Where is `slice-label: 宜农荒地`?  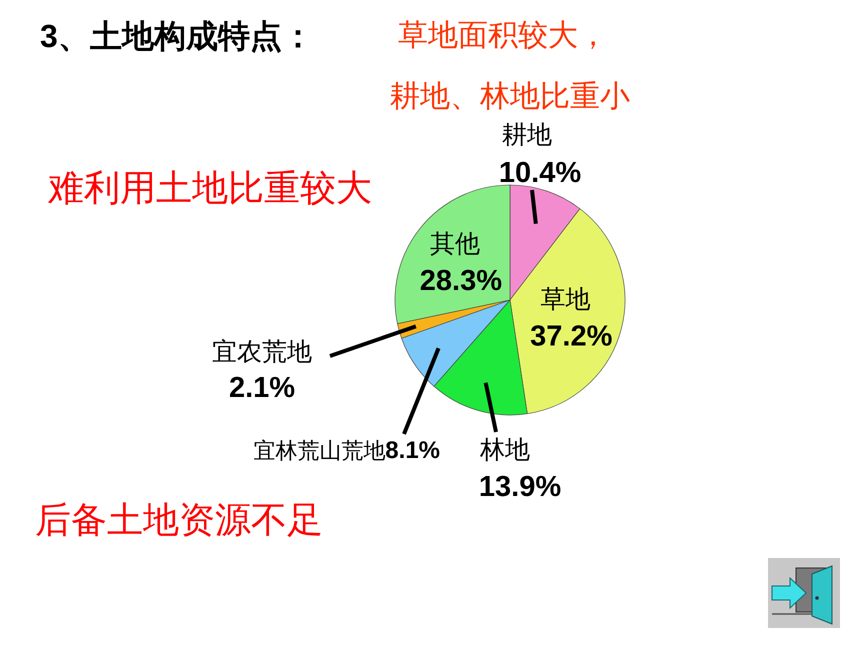
slice-label: 宜农荒地 is located at coordinates (262, 352).